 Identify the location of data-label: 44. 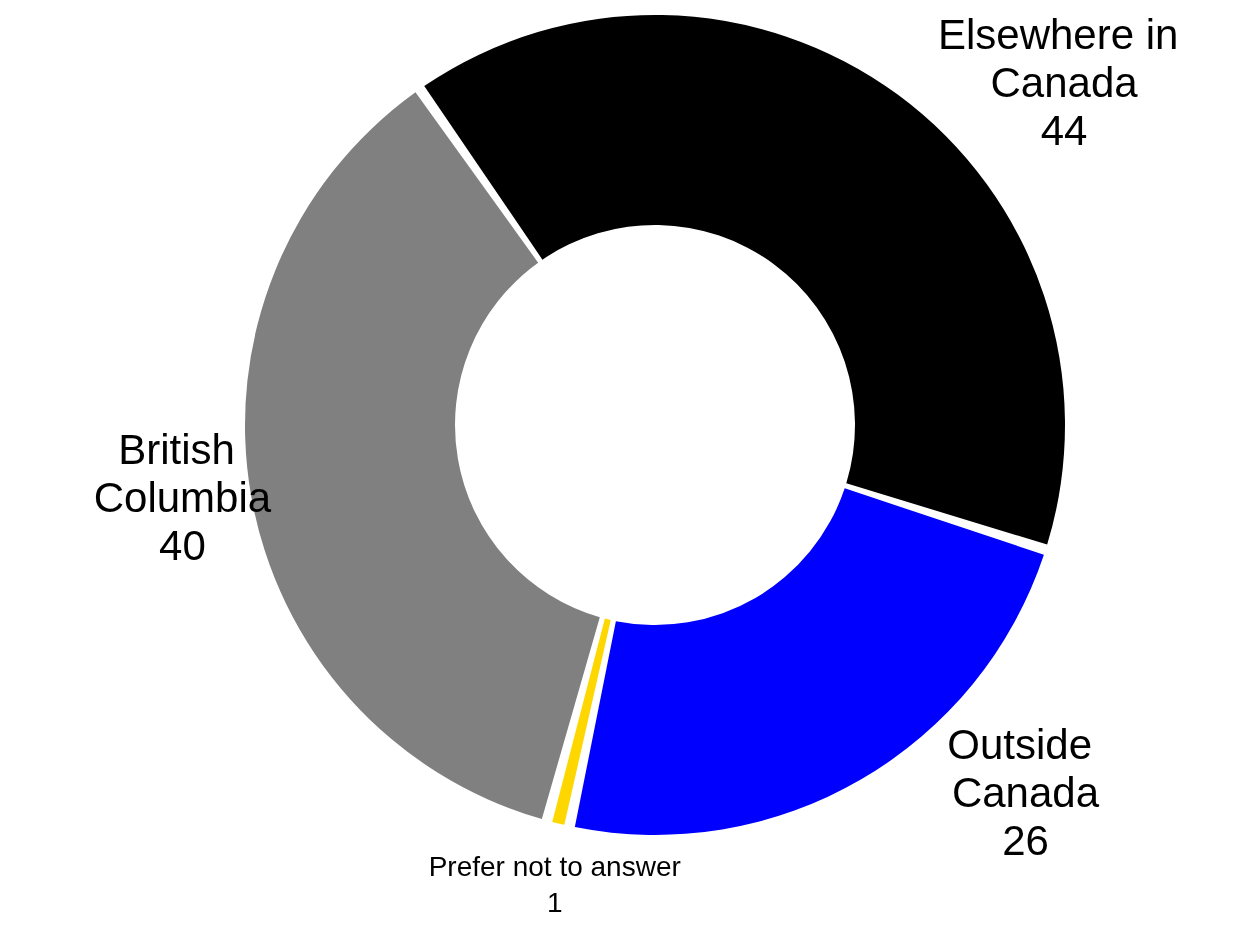
(1064, 131).